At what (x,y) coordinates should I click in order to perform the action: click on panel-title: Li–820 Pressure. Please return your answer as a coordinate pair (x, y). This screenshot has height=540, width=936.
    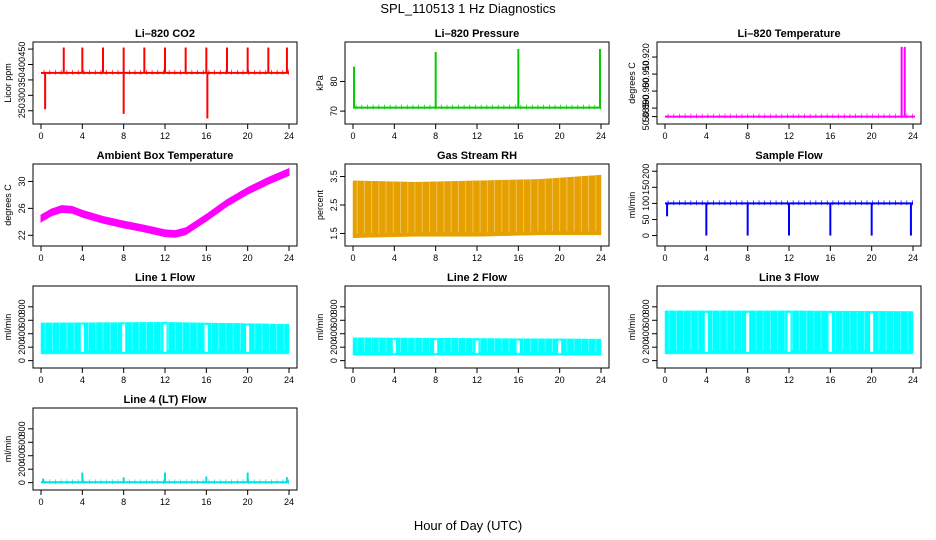
    Looking at the image, I should click on (477, 34).